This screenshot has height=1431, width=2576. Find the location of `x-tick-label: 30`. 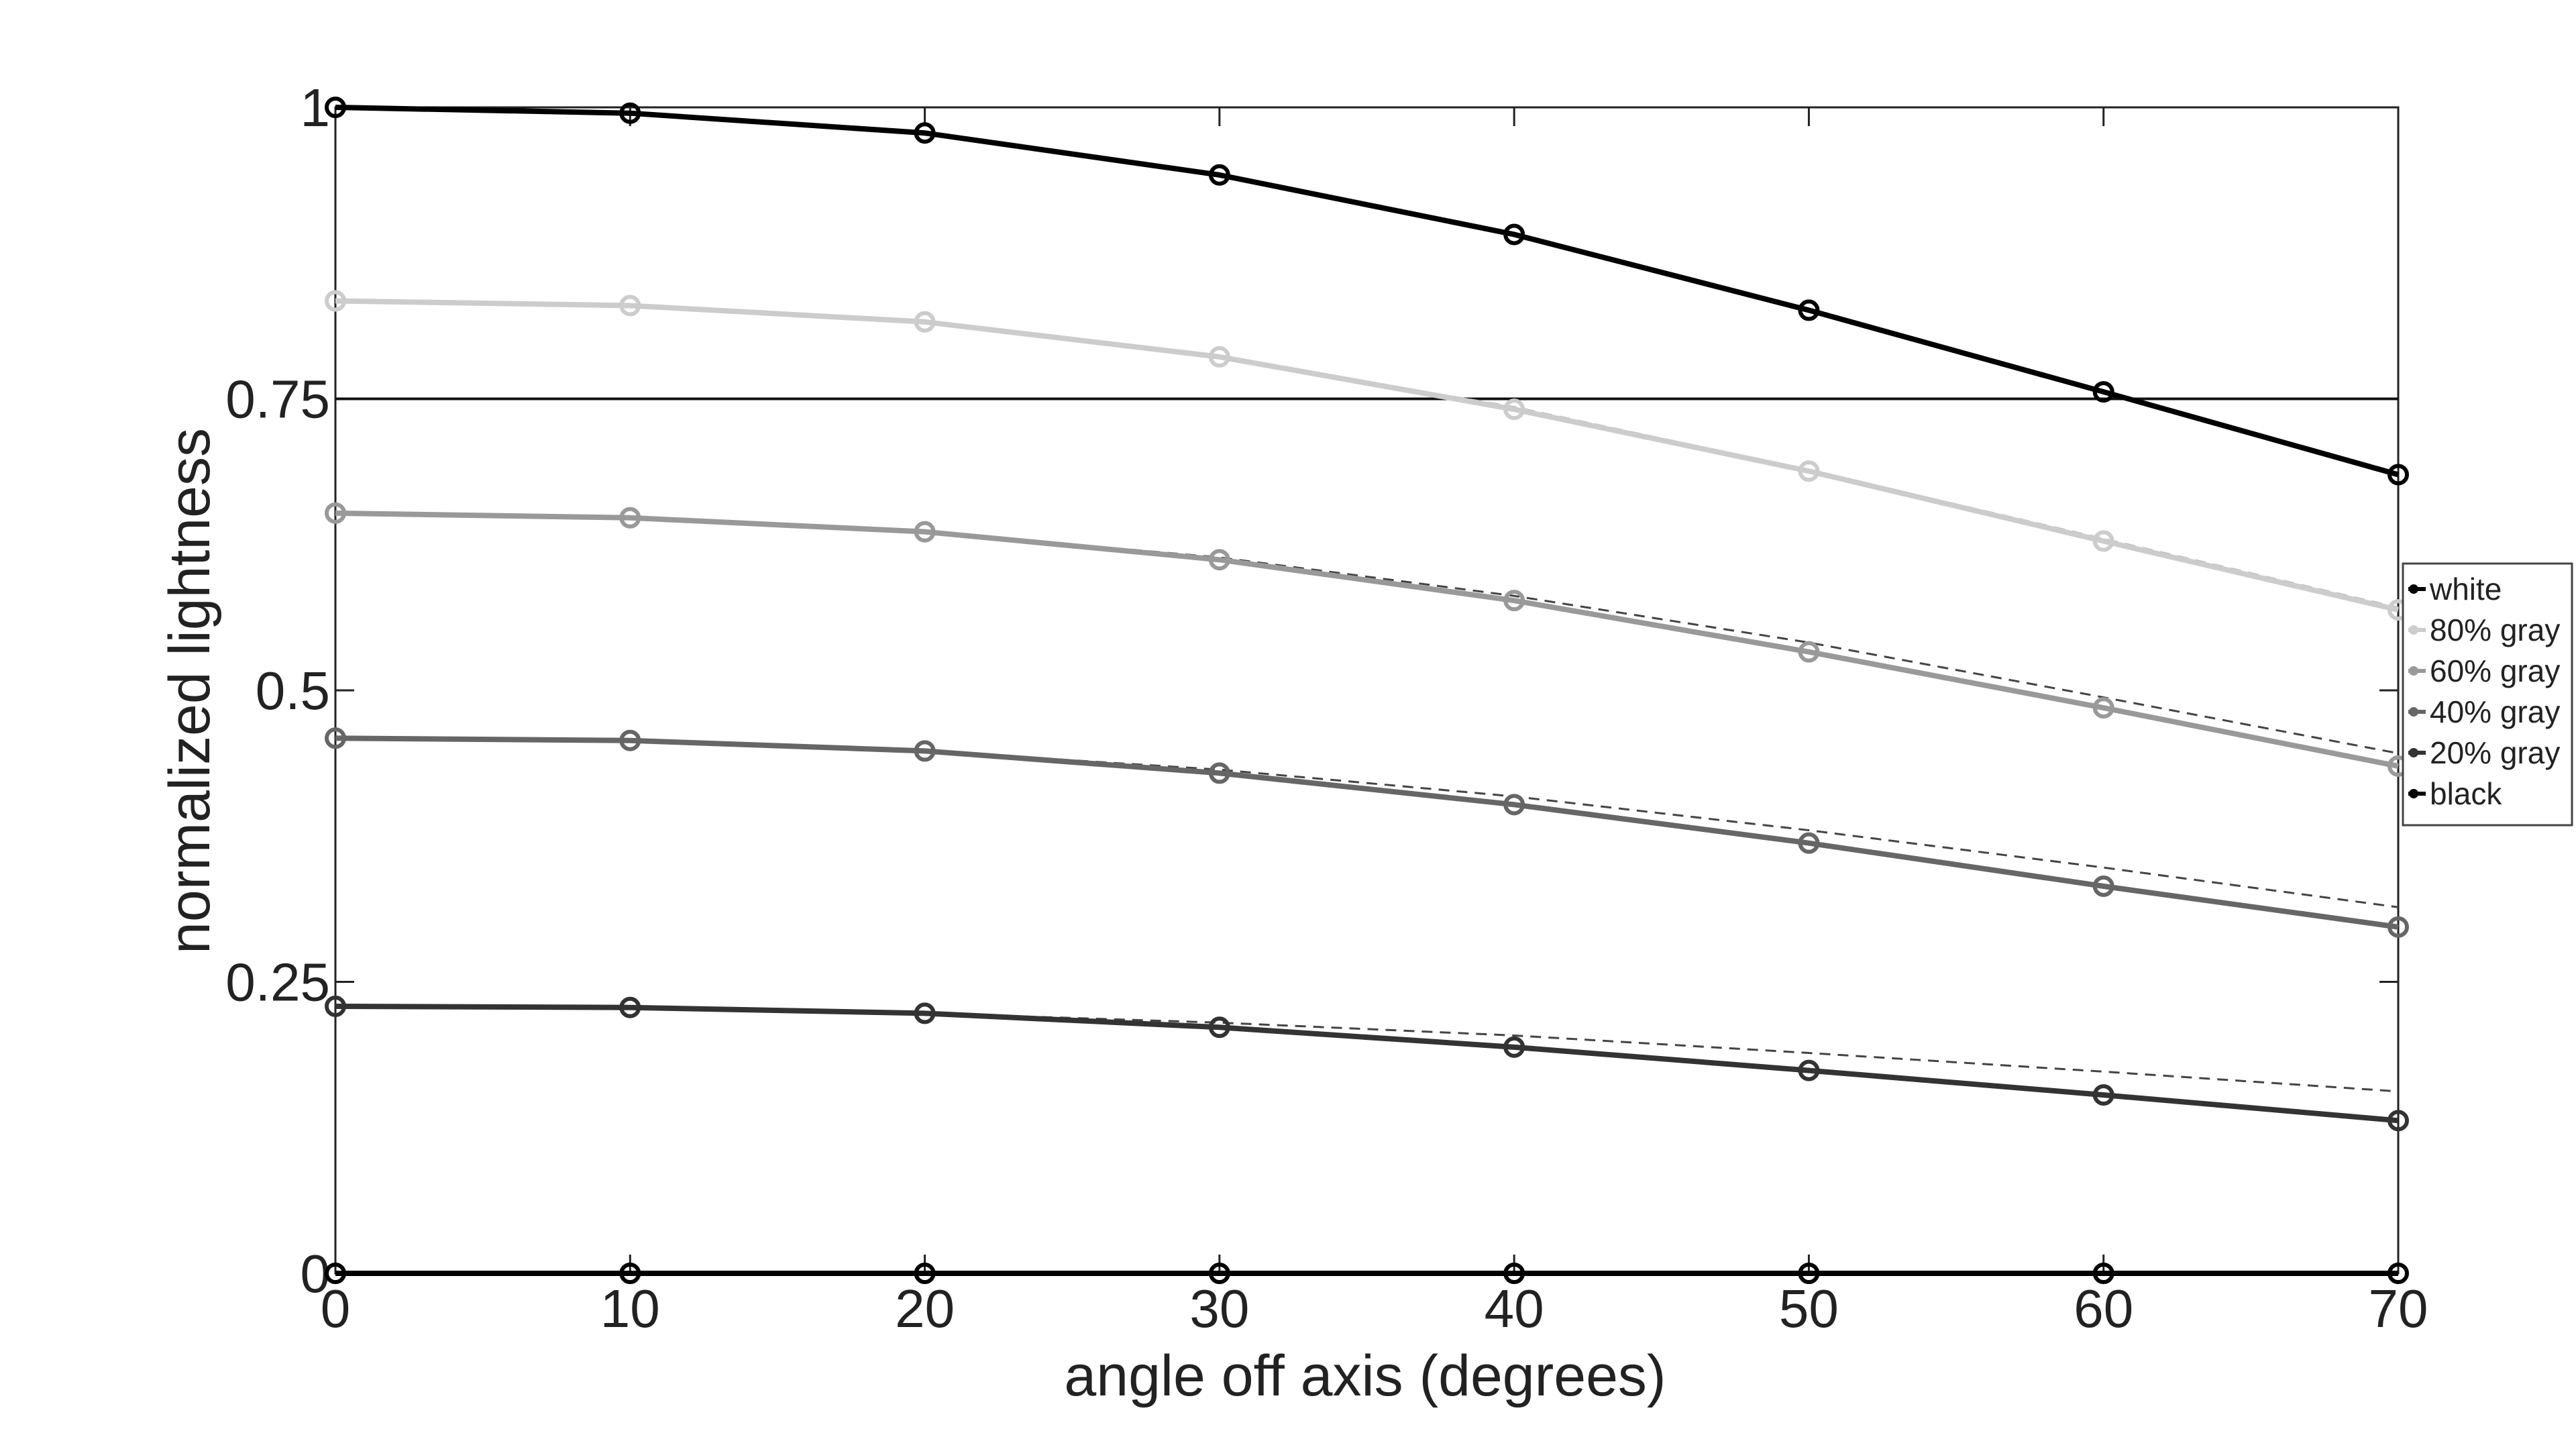

x-tick-label: 30 is located at coordinates (1219, 1308).